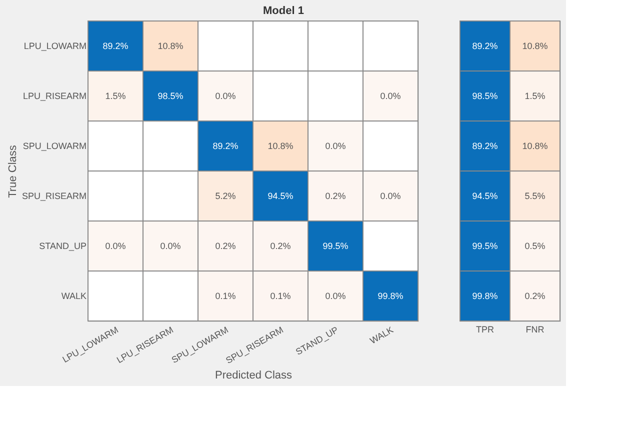 This screenshot has width=622, height=421. What do you see at coordinates (73, 296) in the screenshot?
I see `y-tick-label: WALK` at bounding box center [73, 296].